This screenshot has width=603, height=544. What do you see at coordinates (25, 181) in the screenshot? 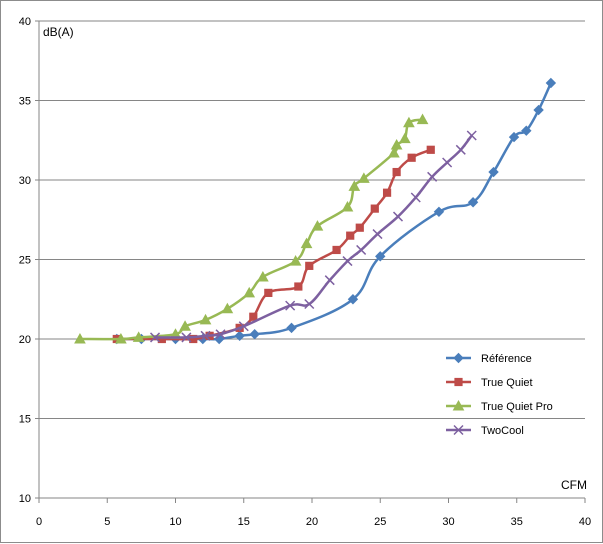
I see `y-tick-label: 30` at bounding box center [25, 181].